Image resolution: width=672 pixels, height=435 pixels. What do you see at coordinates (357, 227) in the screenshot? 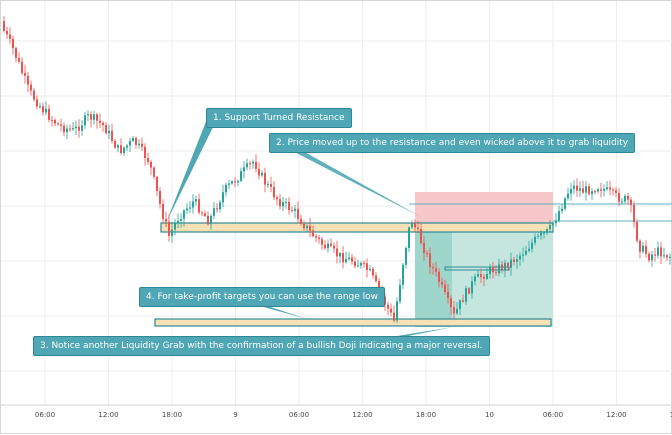
I see `resistance-zone` at bounding box center [357, 227].